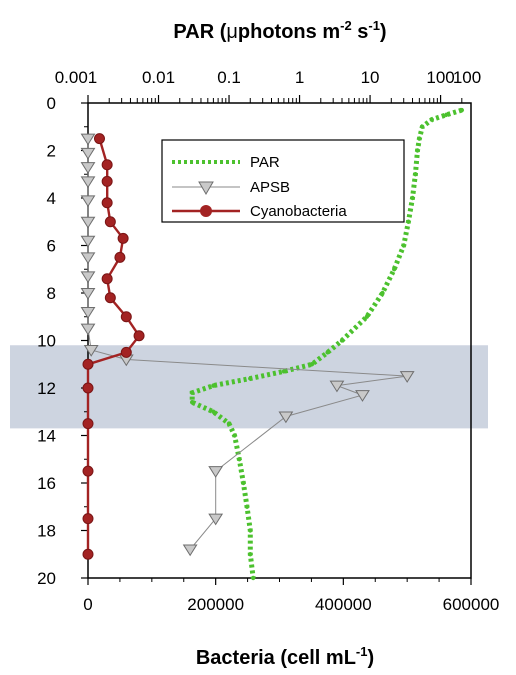 This screenshot has width=516, height=675. I want to click on y-tick-label: 16, so click(46, 483).